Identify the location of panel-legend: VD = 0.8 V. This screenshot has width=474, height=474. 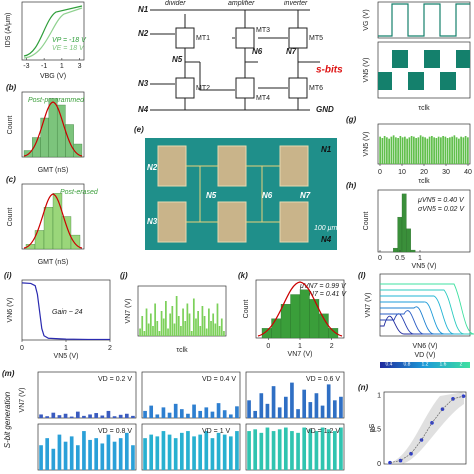
(115, 431).